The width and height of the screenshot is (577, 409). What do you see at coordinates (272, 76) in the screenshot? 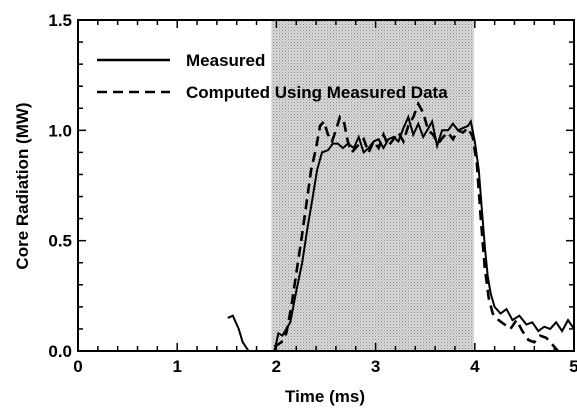
I see `legend: Measured Computed Using Measured Data` at bounding box center [272, 76].